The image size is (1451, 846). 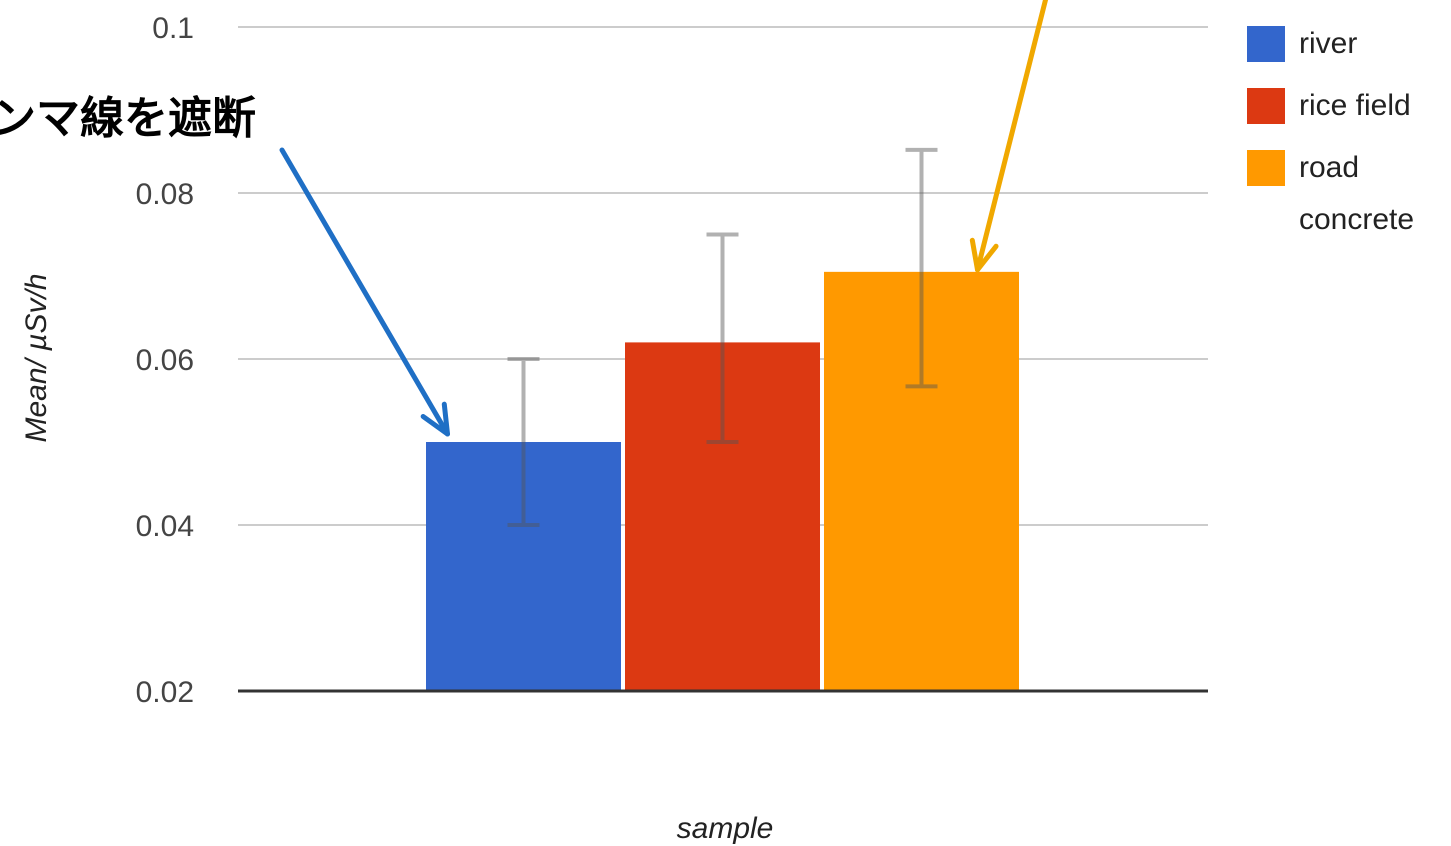 What do you see at coordinates (523, 566) in the screenshot?
I see `bar-river` at bounding box center [523, 566].